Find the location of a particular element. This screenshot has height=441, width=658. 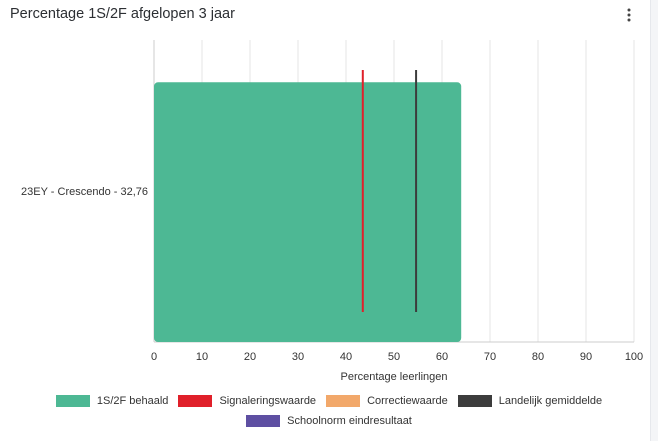

x-tick-label: 60 is located at coordinates (442, 357).